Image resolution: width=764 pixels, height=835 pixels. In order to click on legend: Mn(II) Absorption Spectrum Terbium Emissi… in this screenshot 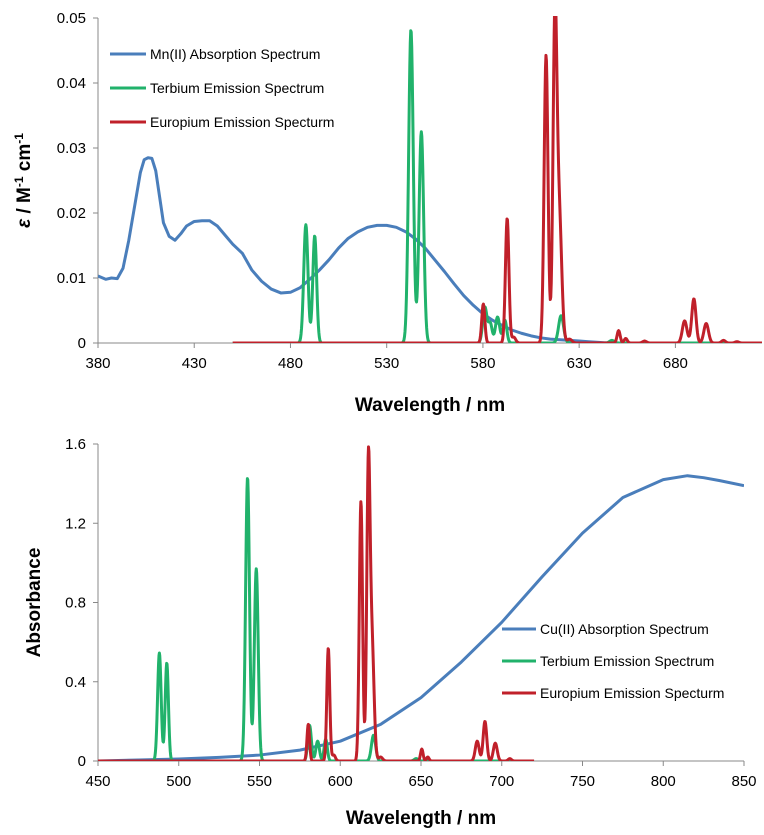, I will do `click(222, 88)`.